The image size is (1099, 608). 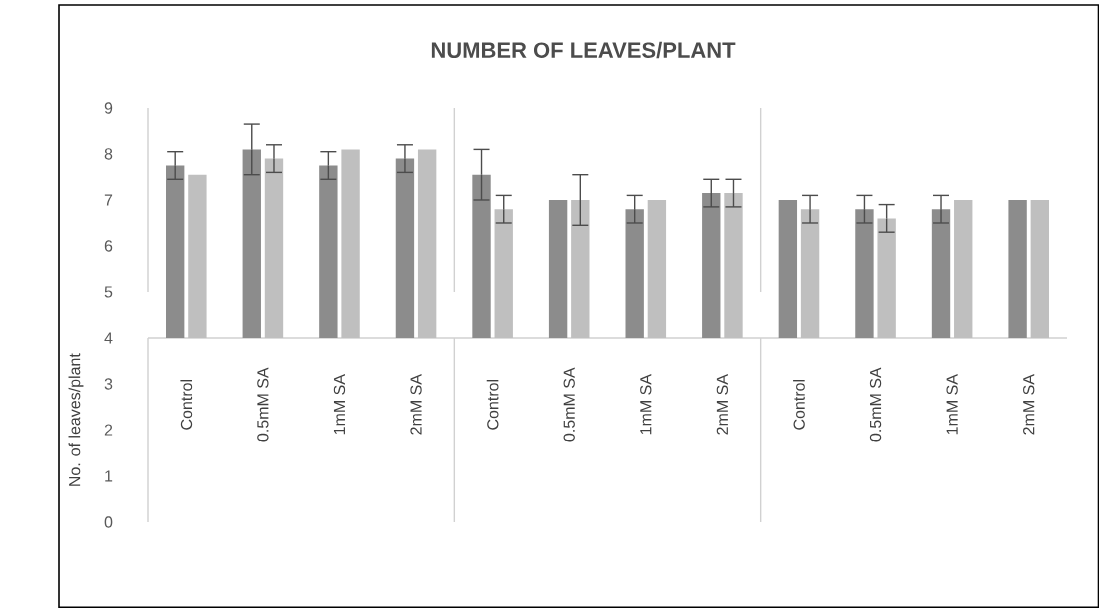 What do you see at coordinates (109, 476) in the screenshot?
I see `y-tick-label: 1` at bounding box center [109, 476].